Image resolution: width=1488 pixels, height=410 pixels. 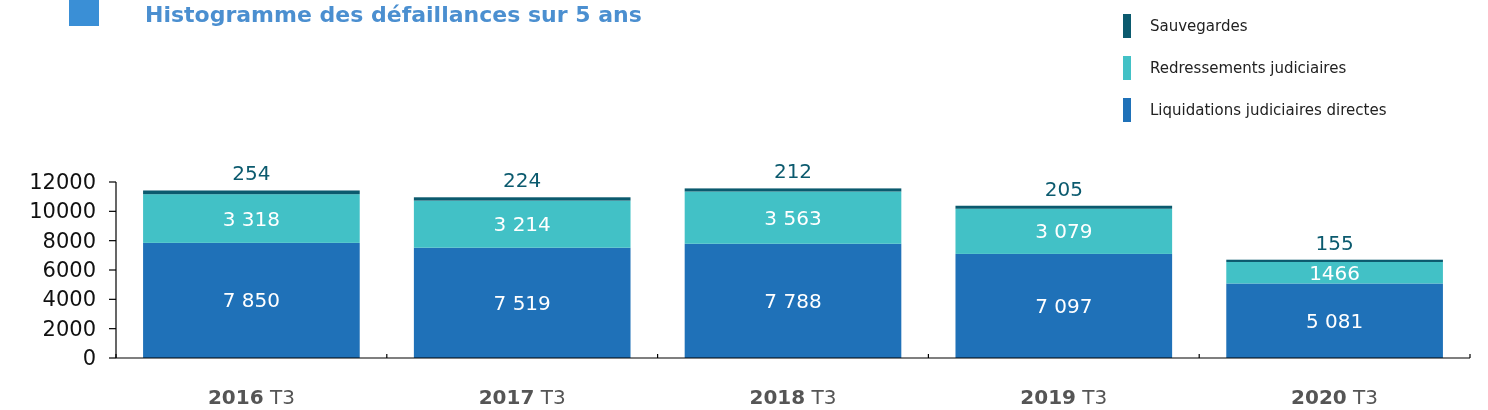 I want to click on x-tick-label: 2020 T3, so click(x=1335, y=397).